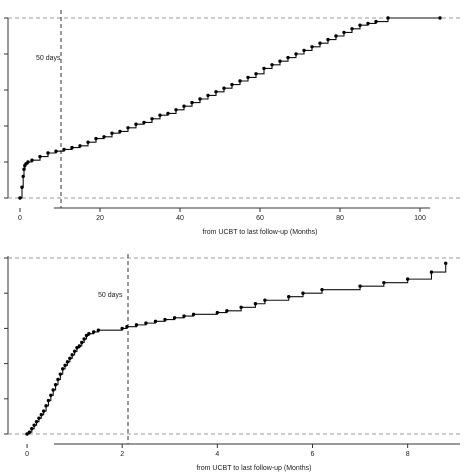  What do you see at coordinates (110, 295) in the screenshot?
I see `bottom-fifty-day-label: 50 days` at bounding box center [110, 295].